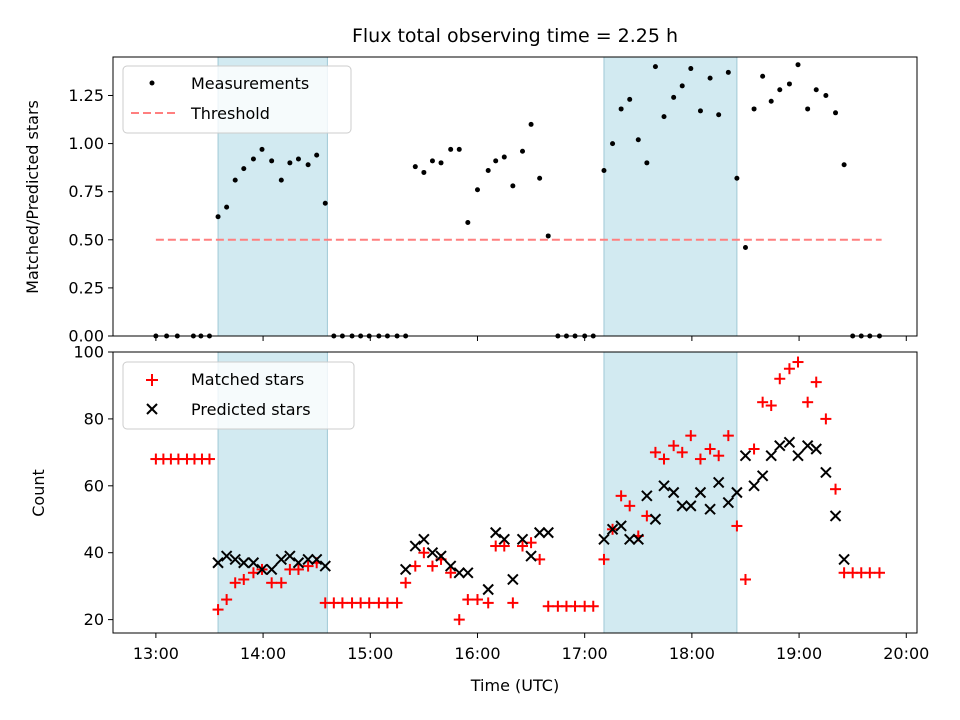 Image resolution: width=960 pixels, height=720 pixels. What do you see at coordinates (94, 418) in the screenshot?
I see `bottom-y-tick-label: 80` at bounding box center [94, 418].